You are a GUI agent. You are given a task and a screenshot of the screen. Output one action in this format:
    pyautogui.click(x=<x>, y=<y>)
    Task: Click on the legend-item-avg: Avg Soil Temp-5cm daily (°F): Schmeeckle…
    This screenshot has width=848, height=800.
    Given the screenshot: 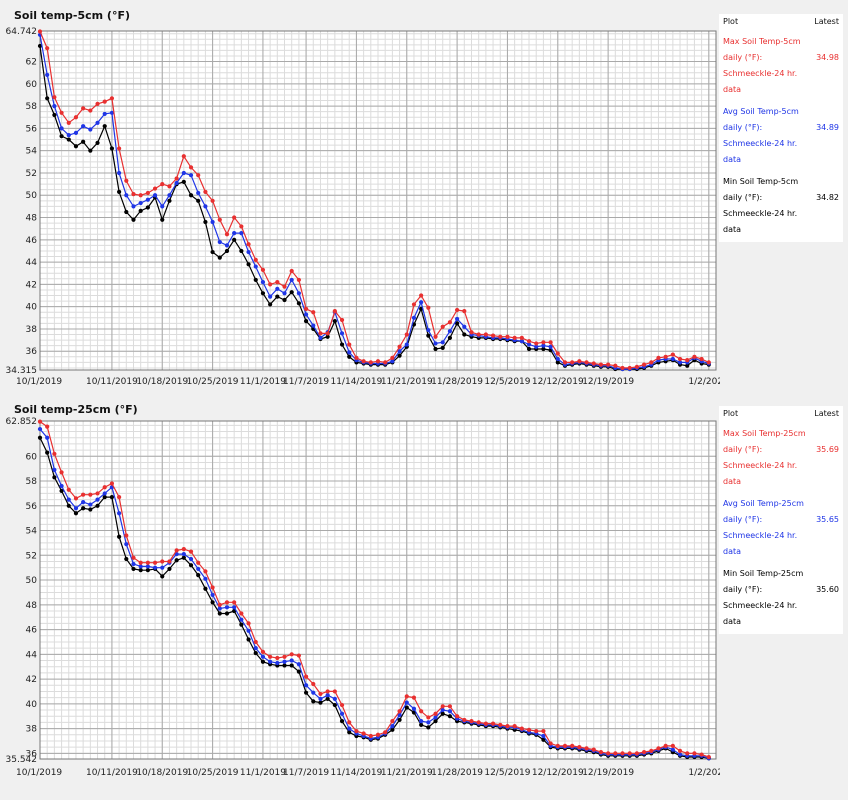 What is the action you would take?
    pyautogui.click(x=781, y=137)
    